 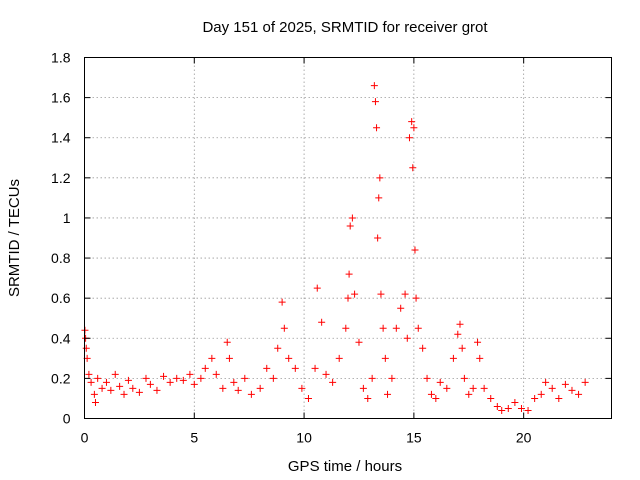 I want to click on x-tick-label: 0, so click(x=85, y=438).